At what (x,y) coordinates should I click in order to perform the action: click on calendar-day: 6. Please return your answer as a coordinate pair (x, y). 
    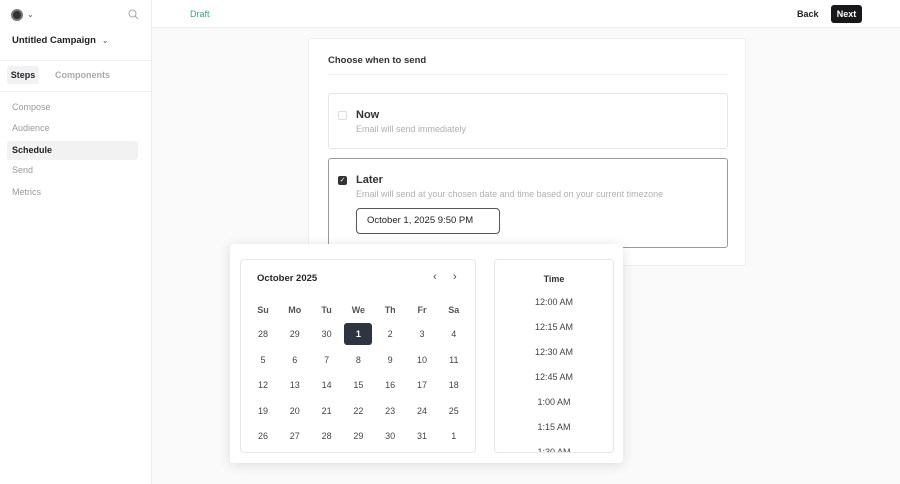
    Looking at the image, I should click on (295, 359).